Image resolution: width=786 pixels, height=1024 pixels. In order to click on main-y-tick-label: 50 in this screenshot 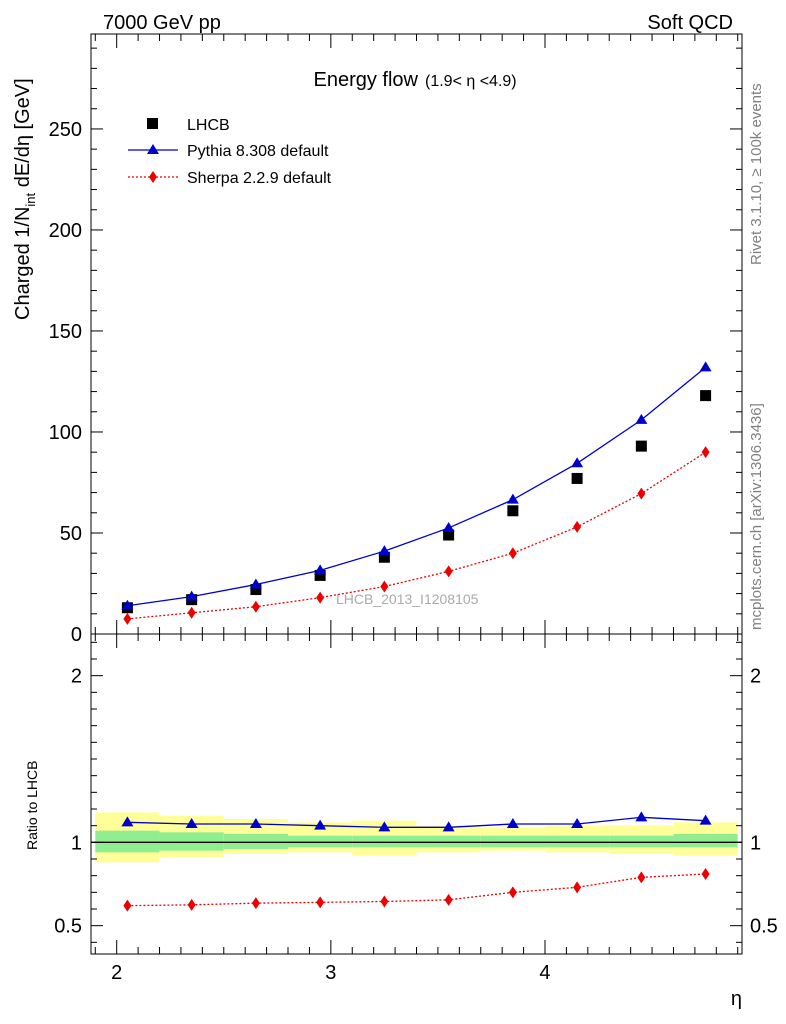, I will do `click(71, 534)`.